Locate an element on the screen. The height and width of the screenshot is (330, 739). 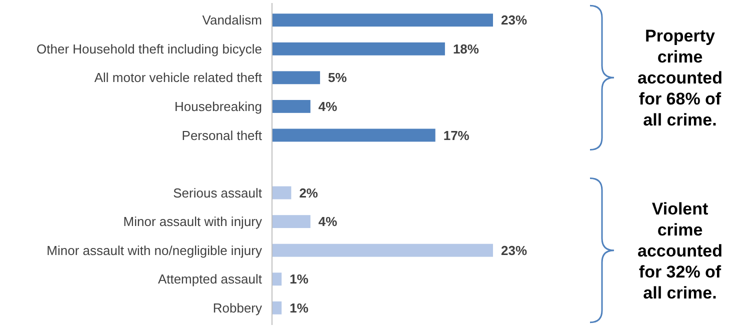
y-tick-label: Other Household theft including bicycle is located at coordinates (149, 48).